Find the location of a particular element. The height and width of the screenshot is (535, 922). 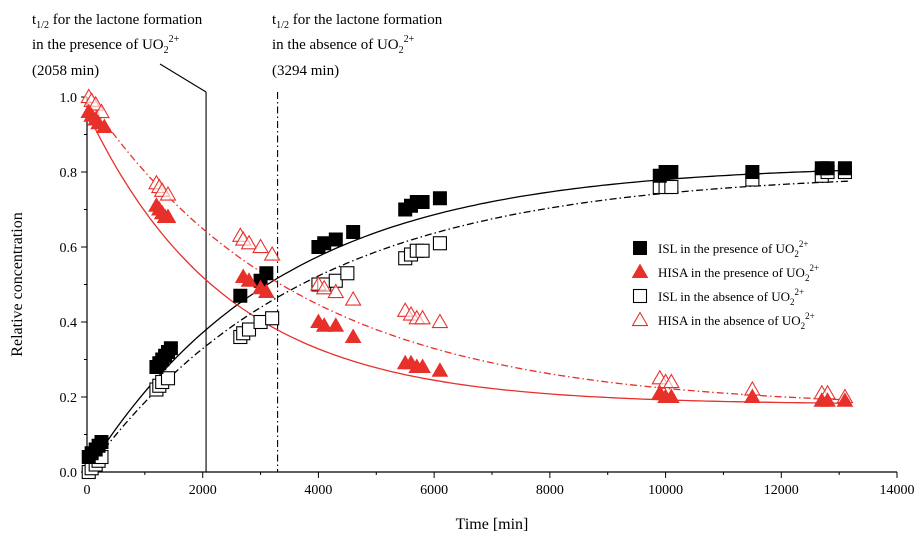

legend-label: HISA in the presence of UO22+ is located at coordinates (738, 273).